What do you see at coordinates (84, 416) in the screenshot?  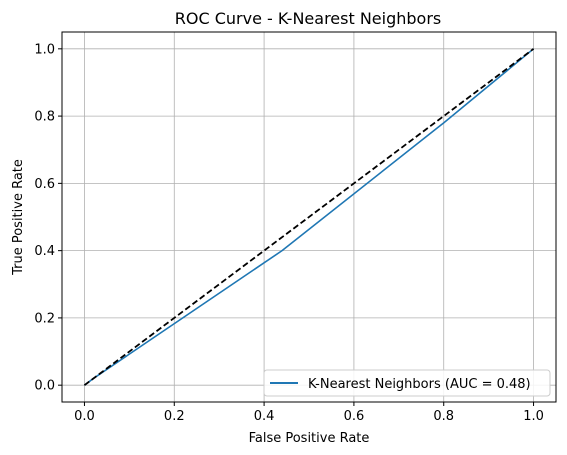 I see `x-tick-label: 0.0` at bounding box center [84, 416].